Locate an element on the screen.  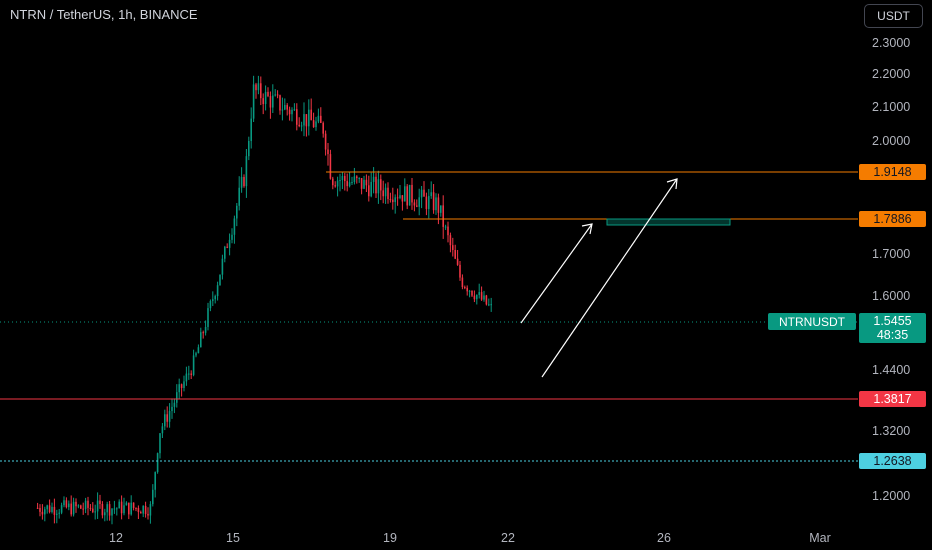
level-badge-high: 1.9148 is located at coordinates (892, 172).